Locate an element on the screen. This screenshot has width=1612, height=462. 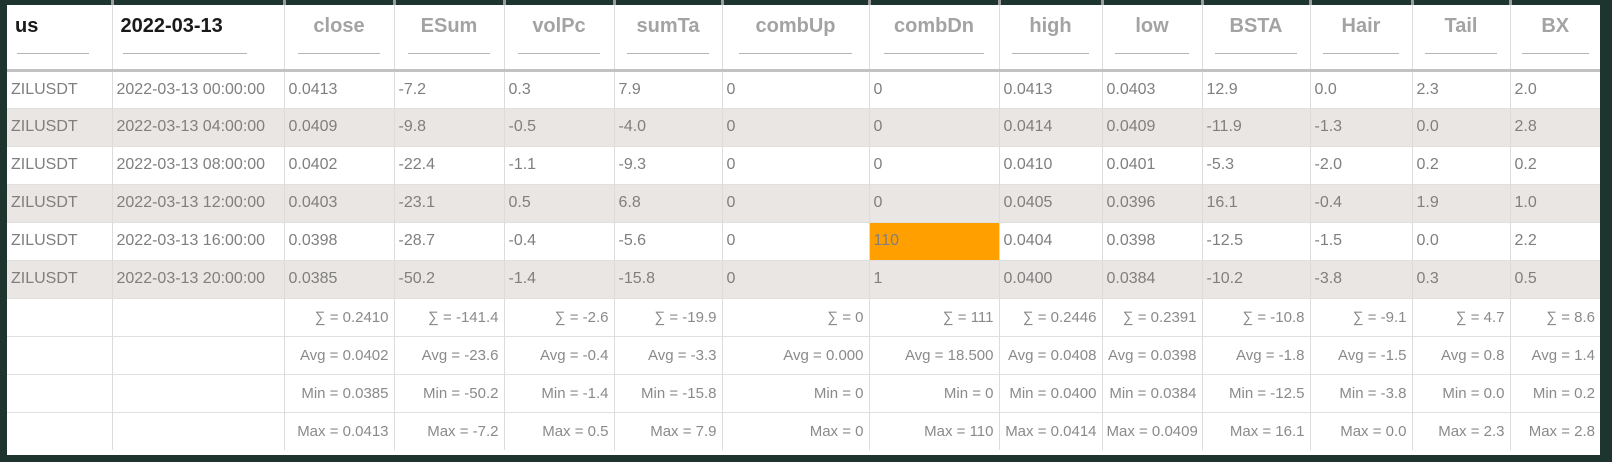
column-header-bx: BX is located at coordinates (1554, 38).